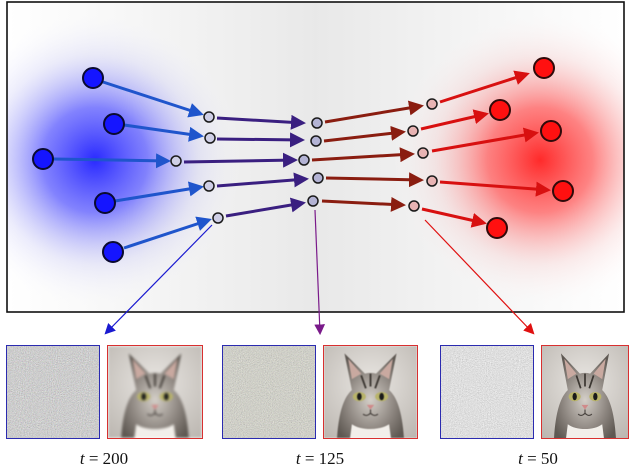 This screenshot has width=631, height=471. Describe the element at coordinates (311, 162) in the screenshot. I see `stage2-samples` at that location.